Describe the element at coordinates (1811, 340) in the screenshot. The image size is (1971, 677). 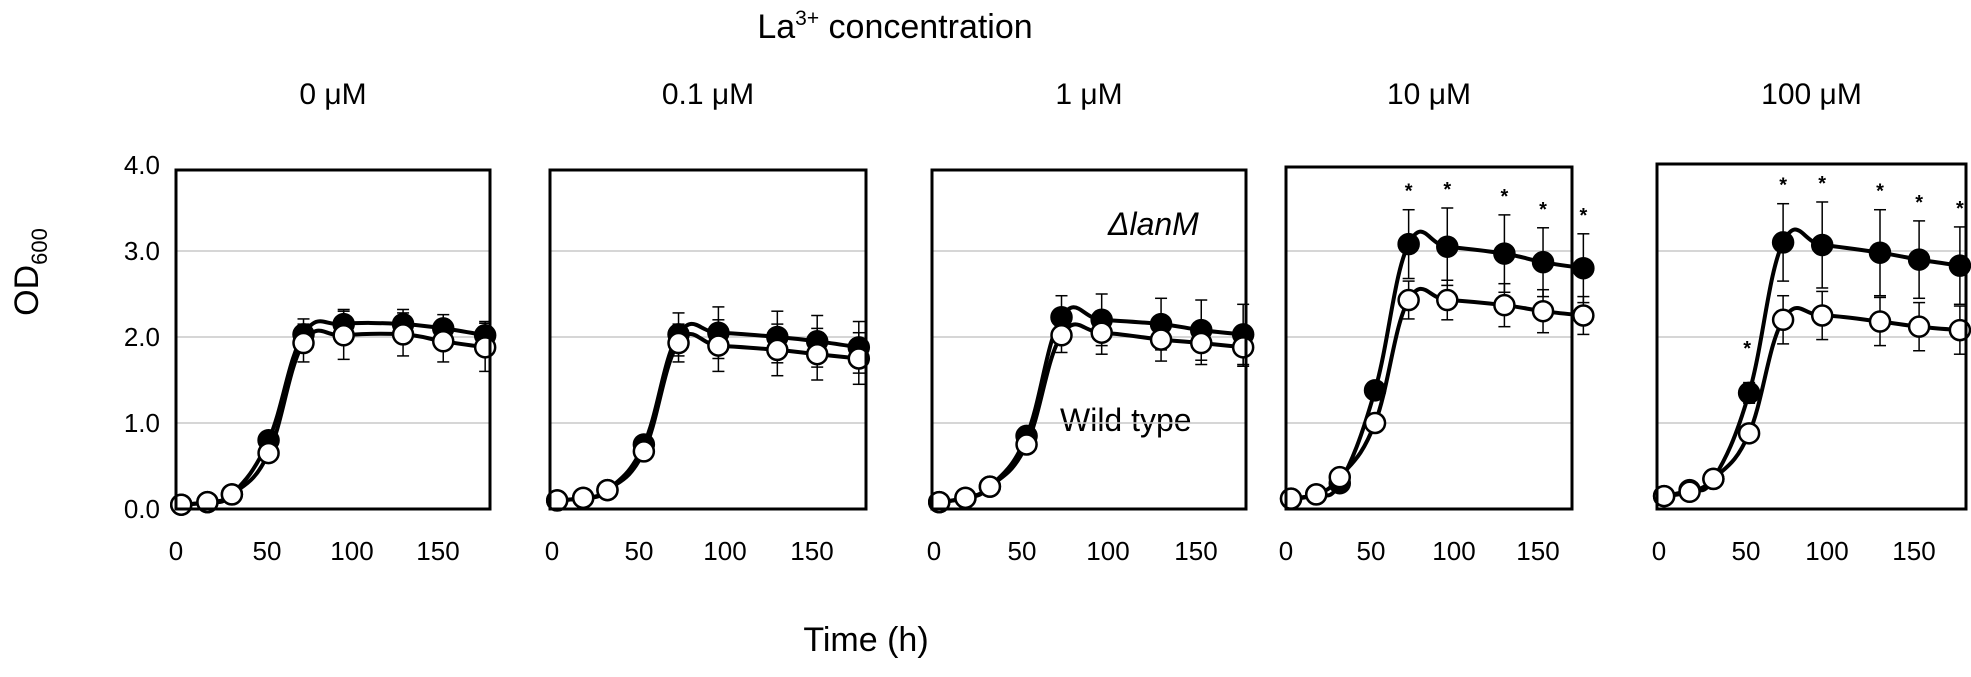
I see `series-mutant: * * * * * *` at that location.